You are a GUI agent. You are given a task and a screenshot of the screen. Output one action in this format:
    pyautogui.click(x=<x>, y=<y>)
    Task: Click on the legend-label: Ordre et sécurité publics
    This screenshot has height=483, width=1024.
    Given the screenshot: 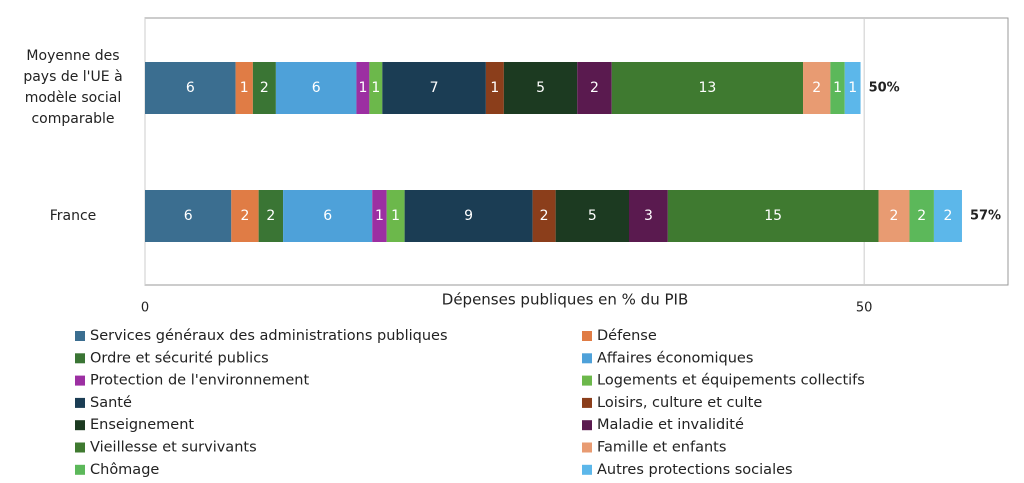 What is the action you would take?
    pyautogui.click(x=179, y=358)
    